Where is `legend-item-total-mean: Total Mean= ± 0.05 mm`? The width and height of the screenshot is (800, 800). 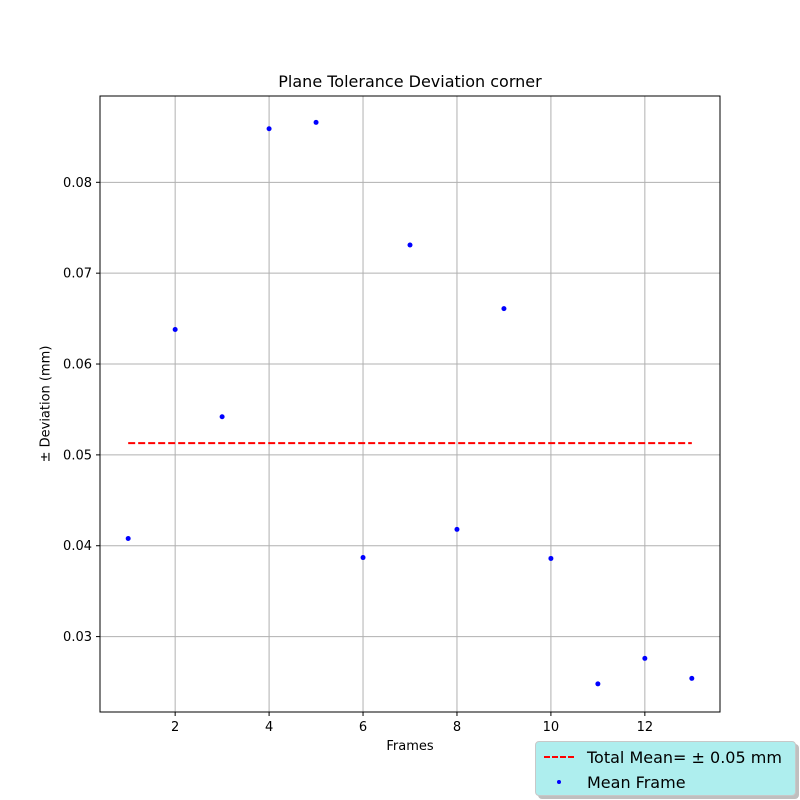 legend-item-total-mean: Total Mean= ± 0.05 mm is located at coordinates (662, 757).